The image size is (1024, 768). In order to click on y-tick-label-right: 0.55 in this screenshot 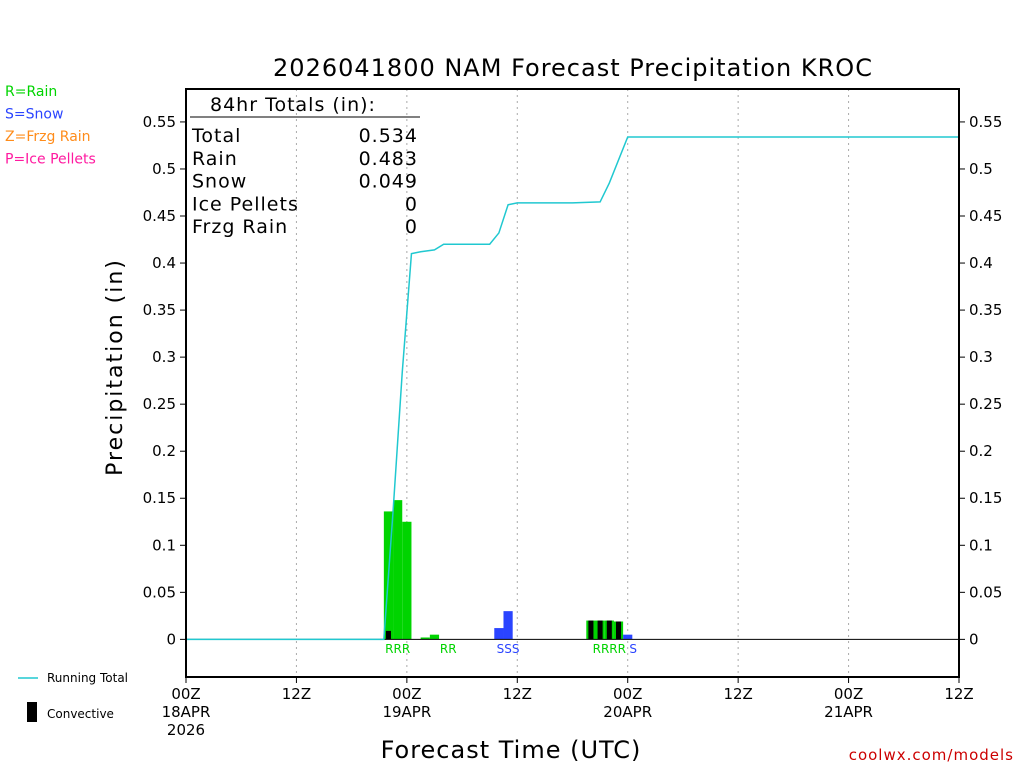, I will do `click(985, 122)`.